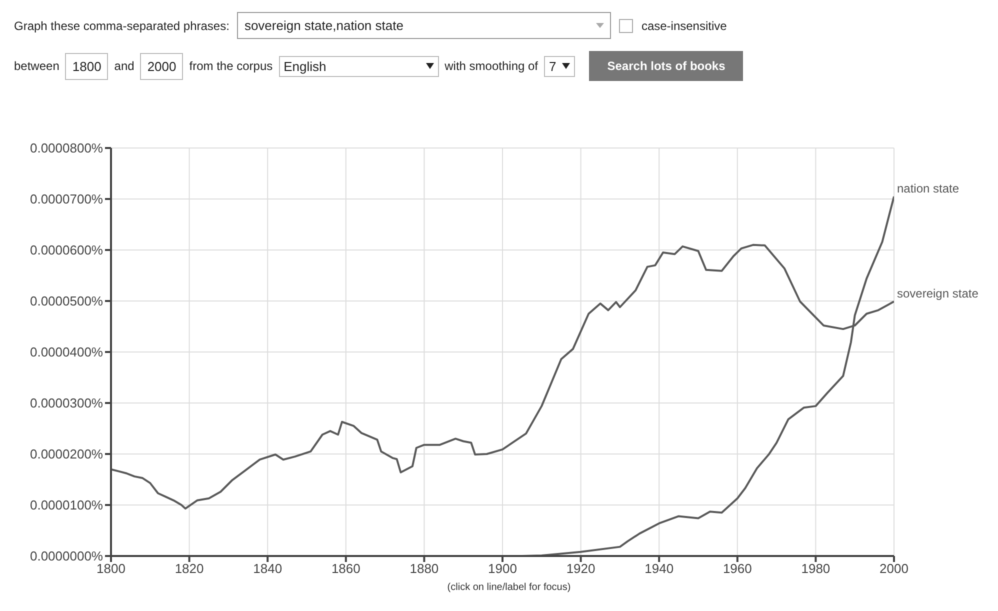  What do you see at coordinates (345, 568) in the screenshot?
I see `x-tick-label: 1860` at bounding box center [345, 568].